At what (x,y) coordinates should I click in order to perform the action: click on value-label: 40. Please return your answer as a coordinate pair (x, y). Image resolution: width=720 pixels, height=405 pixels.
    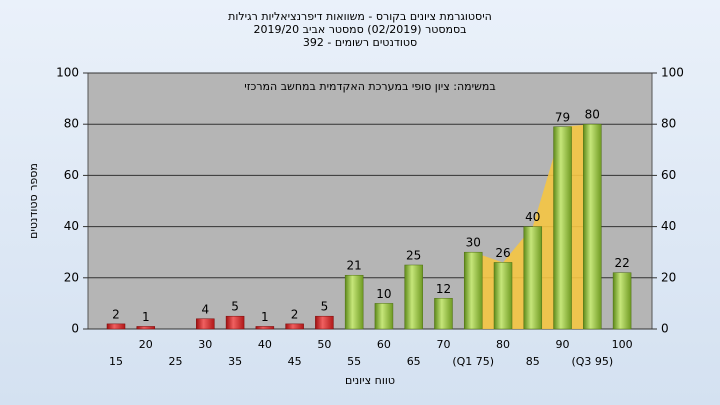
    Looking at the image, I should click on (532, 217).